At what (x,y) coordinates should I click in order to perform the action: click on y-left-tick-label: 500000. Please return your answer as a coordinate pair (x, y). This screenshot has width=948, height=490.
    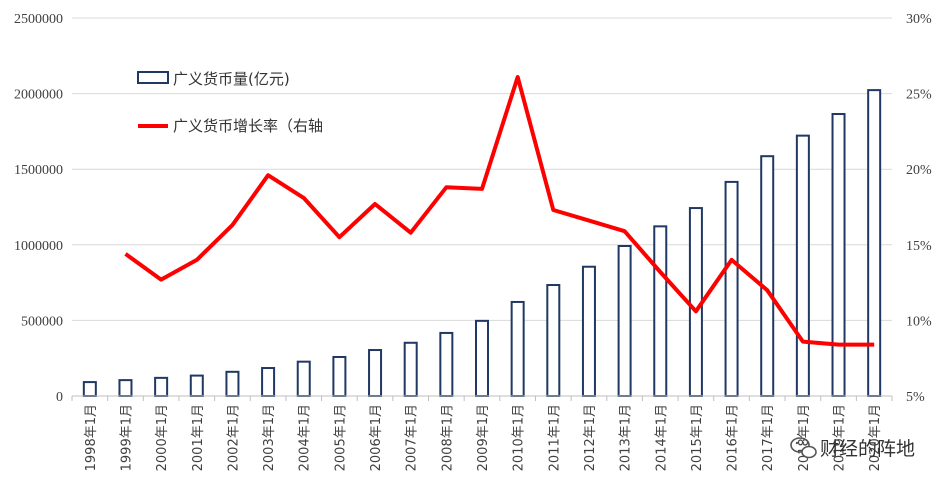
    Looking at the image, I should click on (42, 321).